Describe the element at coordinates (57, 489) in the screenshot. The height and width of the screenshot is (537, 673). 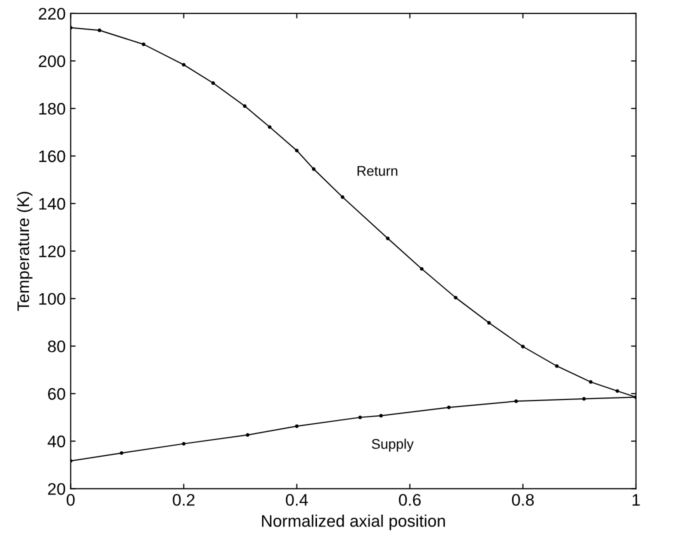
I see `y-tick-label: 20` at that location.